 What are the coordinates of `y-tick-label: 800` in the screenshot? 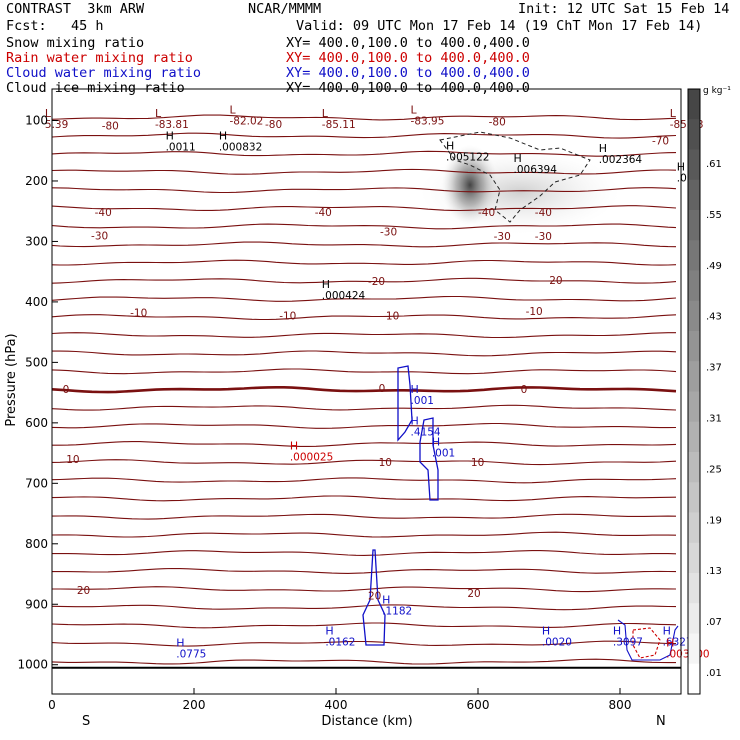 It's located at (36, 544).